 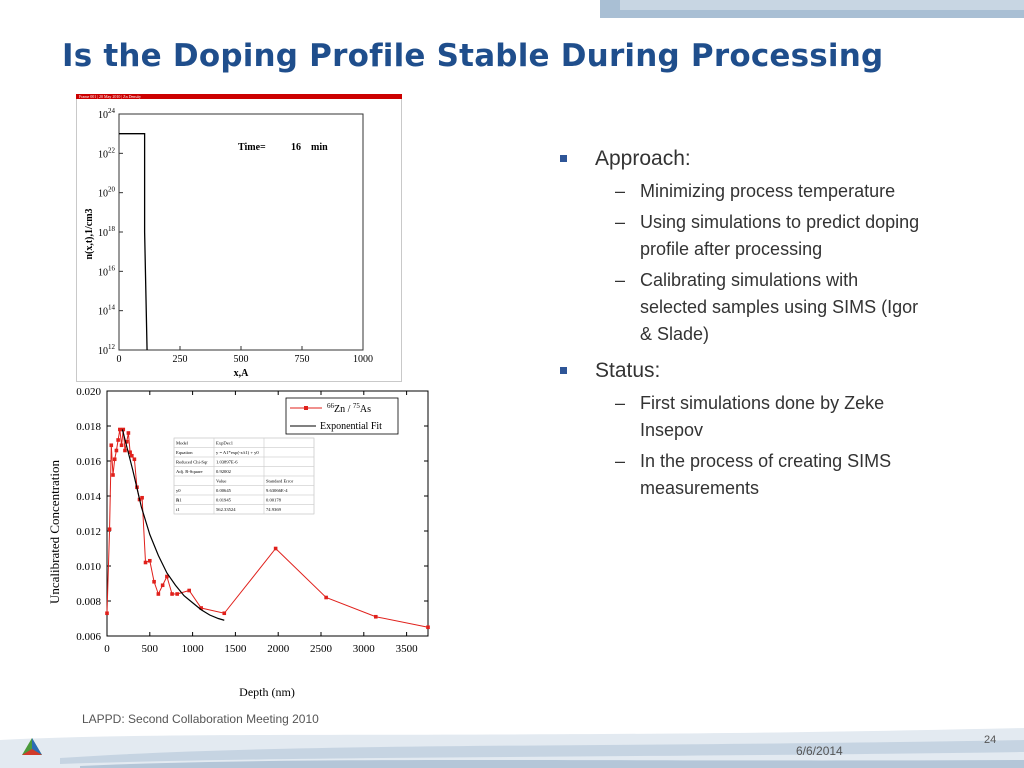 I want to click on sims-y-ticks: 0.006 0.008 0.010 0.012 0.014 0.016 0.018 0.020, so click(x=252, y=514).